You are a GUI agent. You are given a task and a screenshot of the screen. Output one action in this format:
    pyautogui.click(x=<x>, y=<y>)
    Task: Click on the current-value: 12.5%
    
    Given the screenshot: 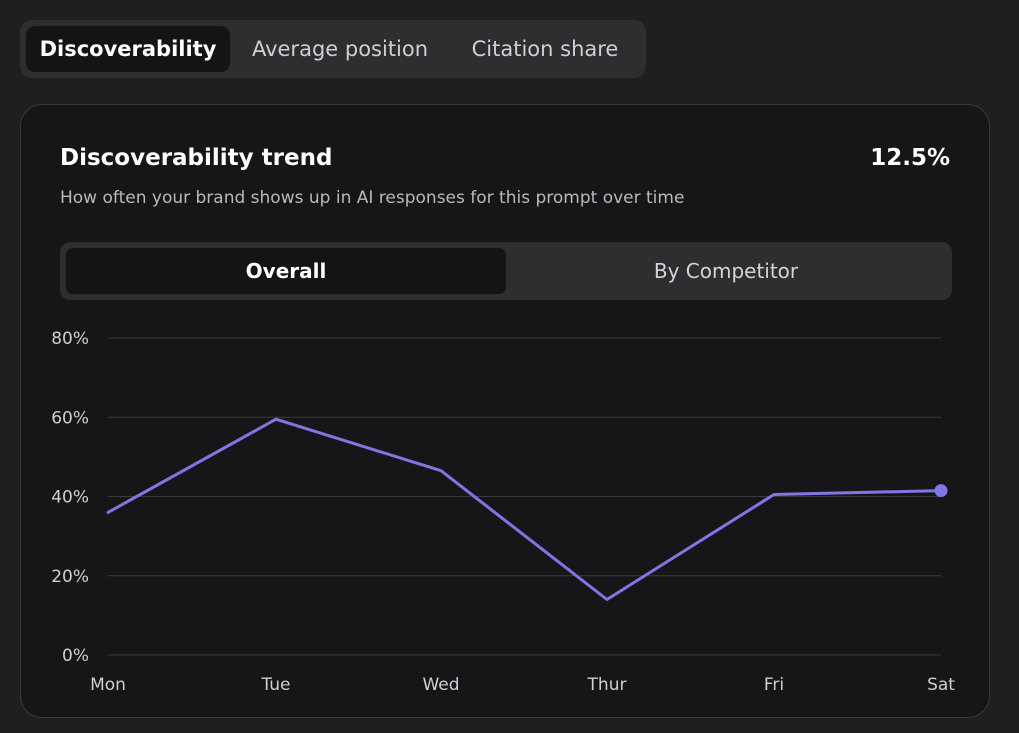 What is the action you would take?
    pyautogui.click(x=910, y=158)
    